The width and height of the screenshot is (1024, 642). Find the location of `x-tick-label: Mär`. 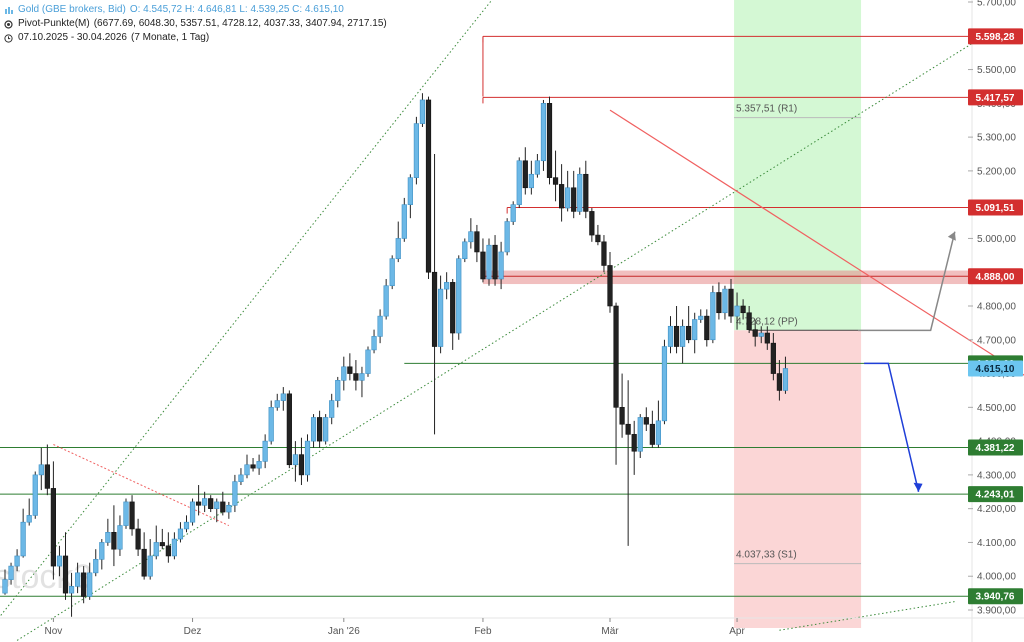

x-tick-label: Mär is located at coordinates (610, 631).